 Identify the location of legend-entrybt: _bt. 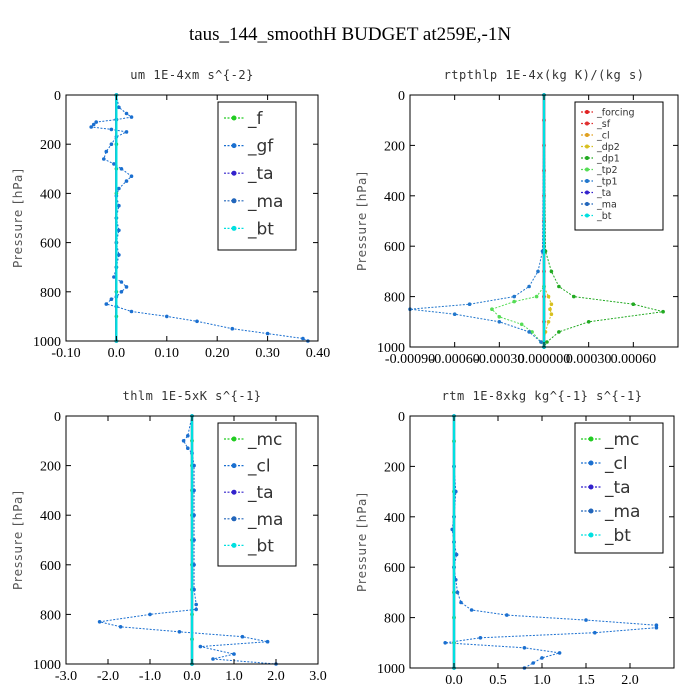
(249, 546).